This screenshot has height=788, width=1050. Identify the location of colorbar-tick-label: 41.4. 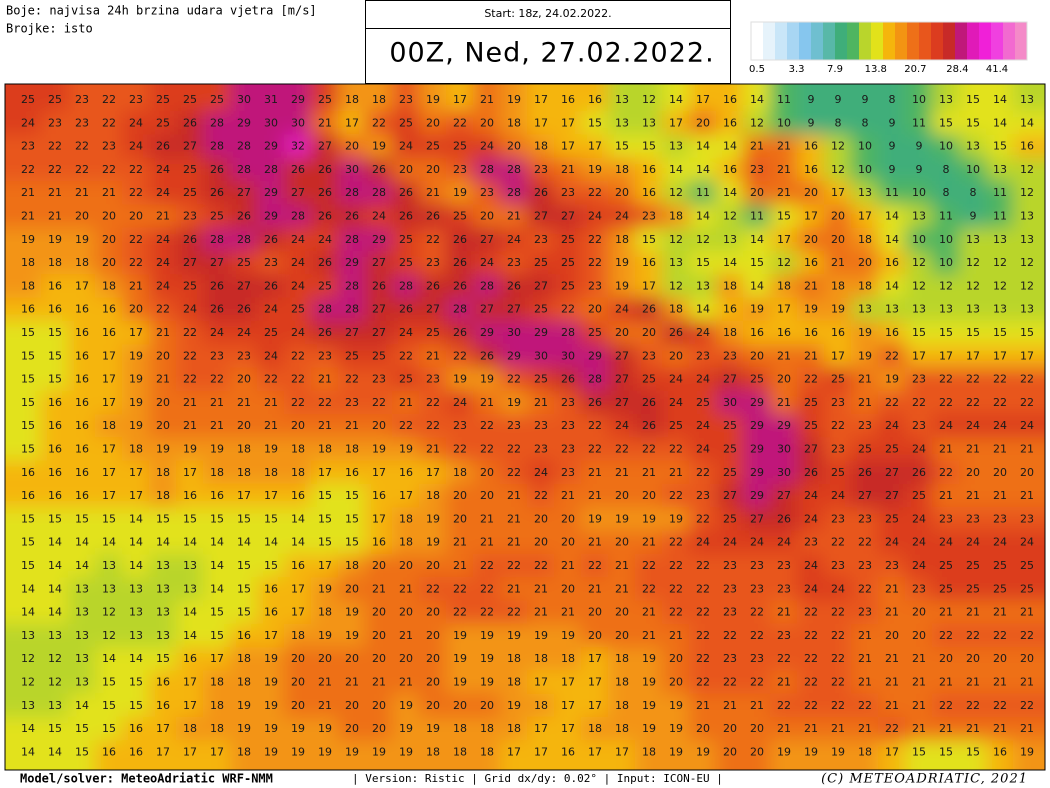
(997, 69).